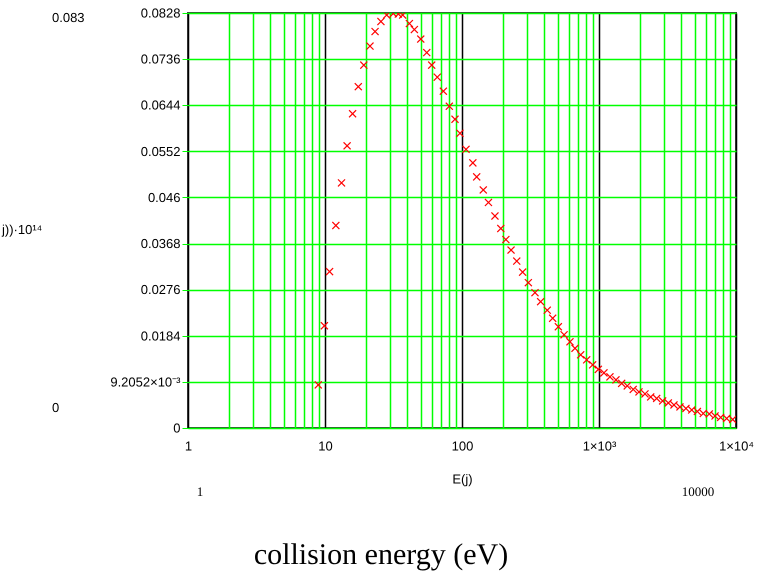  I want to click on y-tick-label: 0.0184, so click(160, 336).